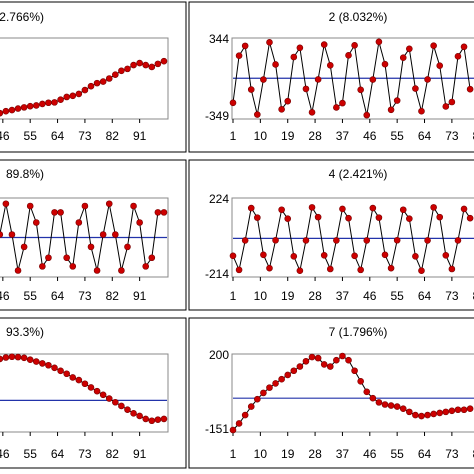  Describe the element at coordinates (288, 296) in the screenshot. I see `x-tick-label: 19` at that location.